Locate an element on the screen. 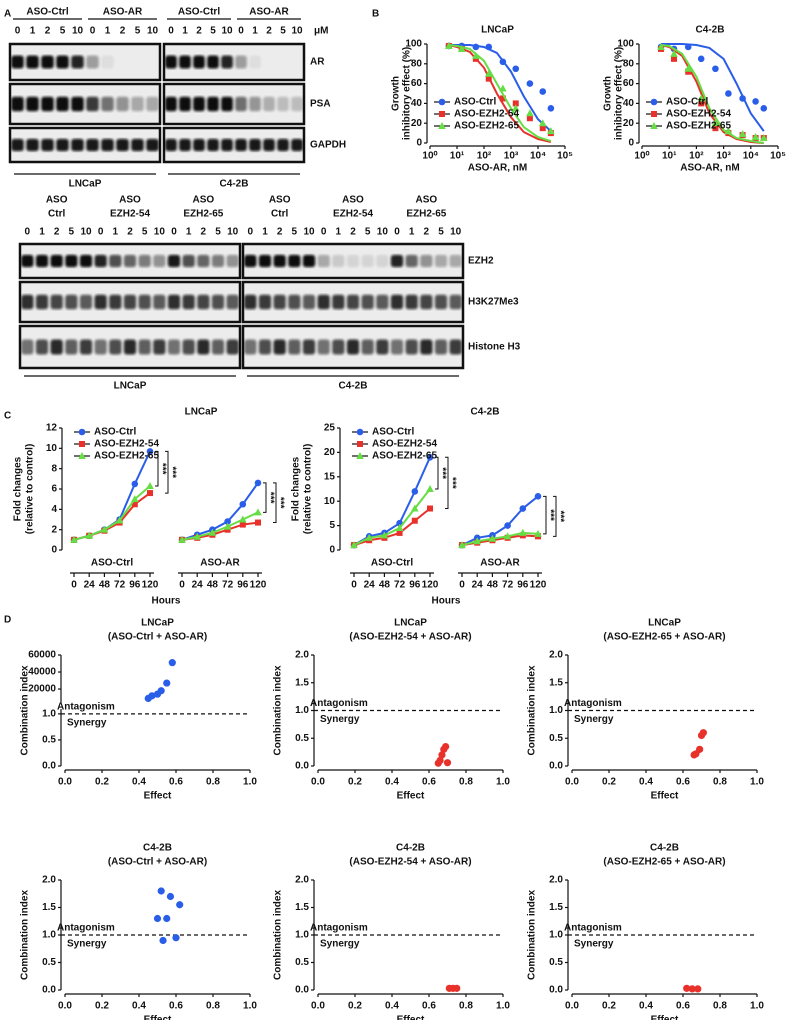 This screenshot has width=800, height=1020. y-tick-label: 1.0 is located at coordinates (49, 714).